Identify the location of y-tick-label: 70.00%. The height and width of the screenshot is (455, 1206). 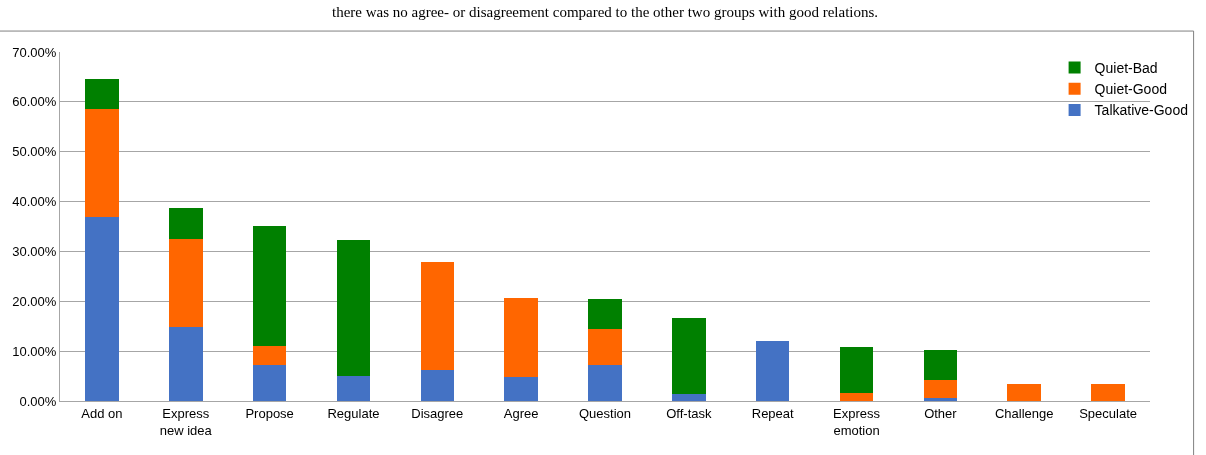
(34, 52).